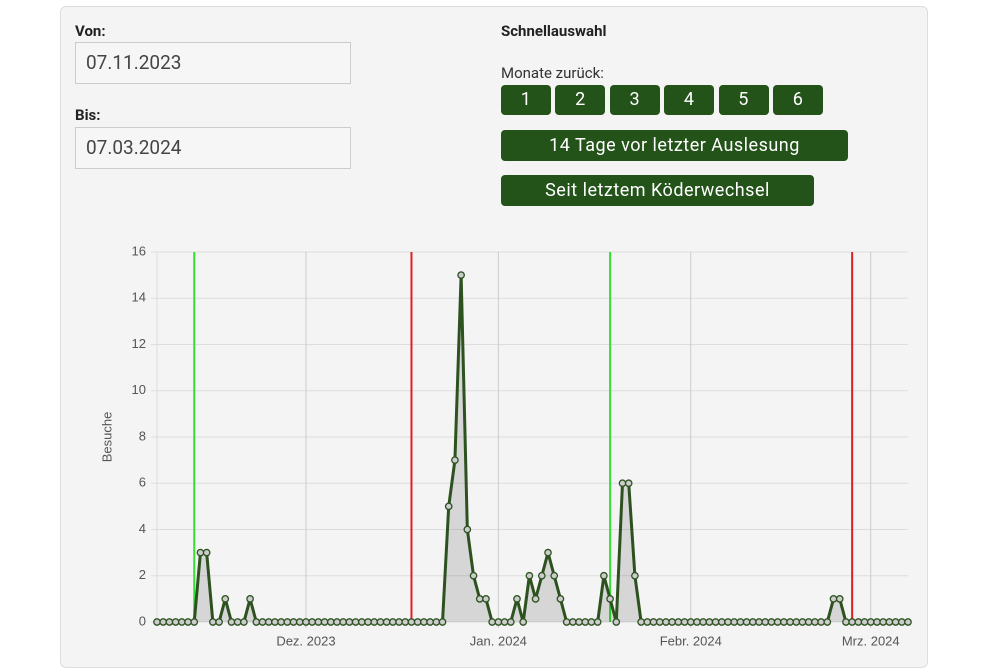 Image resolution: width=987 pixels, height=668 pixels. I want to click on quick-title: Schnellauswahl, so click(554, 31).